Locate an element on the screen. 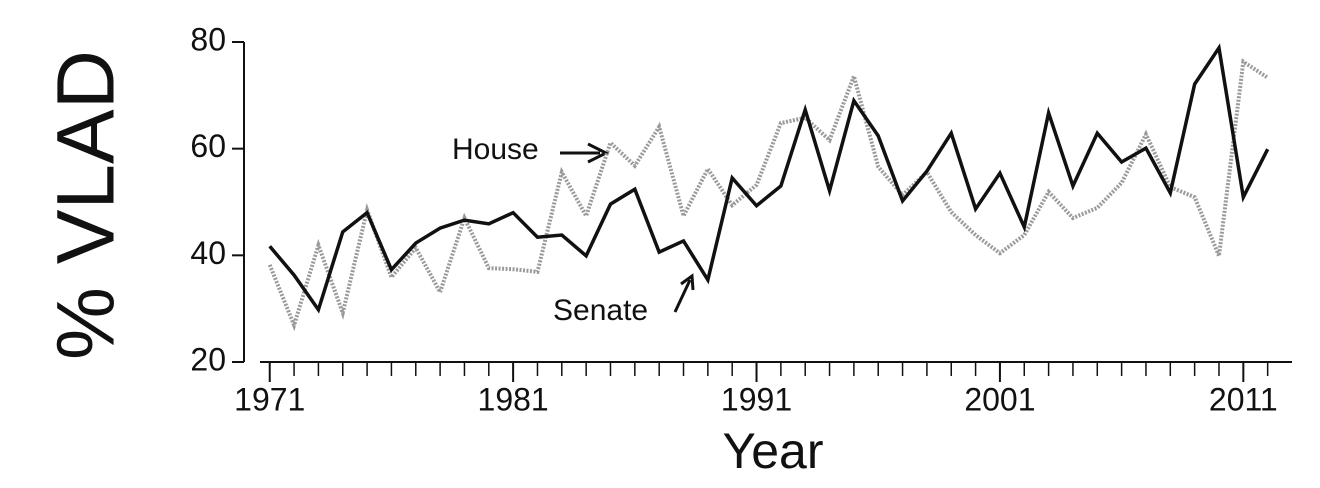  senate-arrow is located at coordinates (684, 293).